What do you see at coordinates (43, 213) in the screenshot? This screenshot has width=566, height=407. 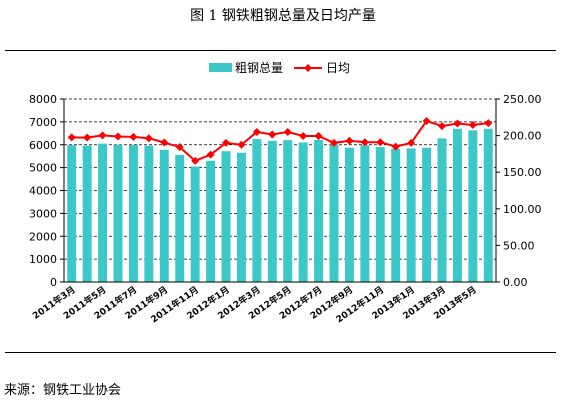 I see `y-left-tick-label: 3000` at bounding box center [43, 213].